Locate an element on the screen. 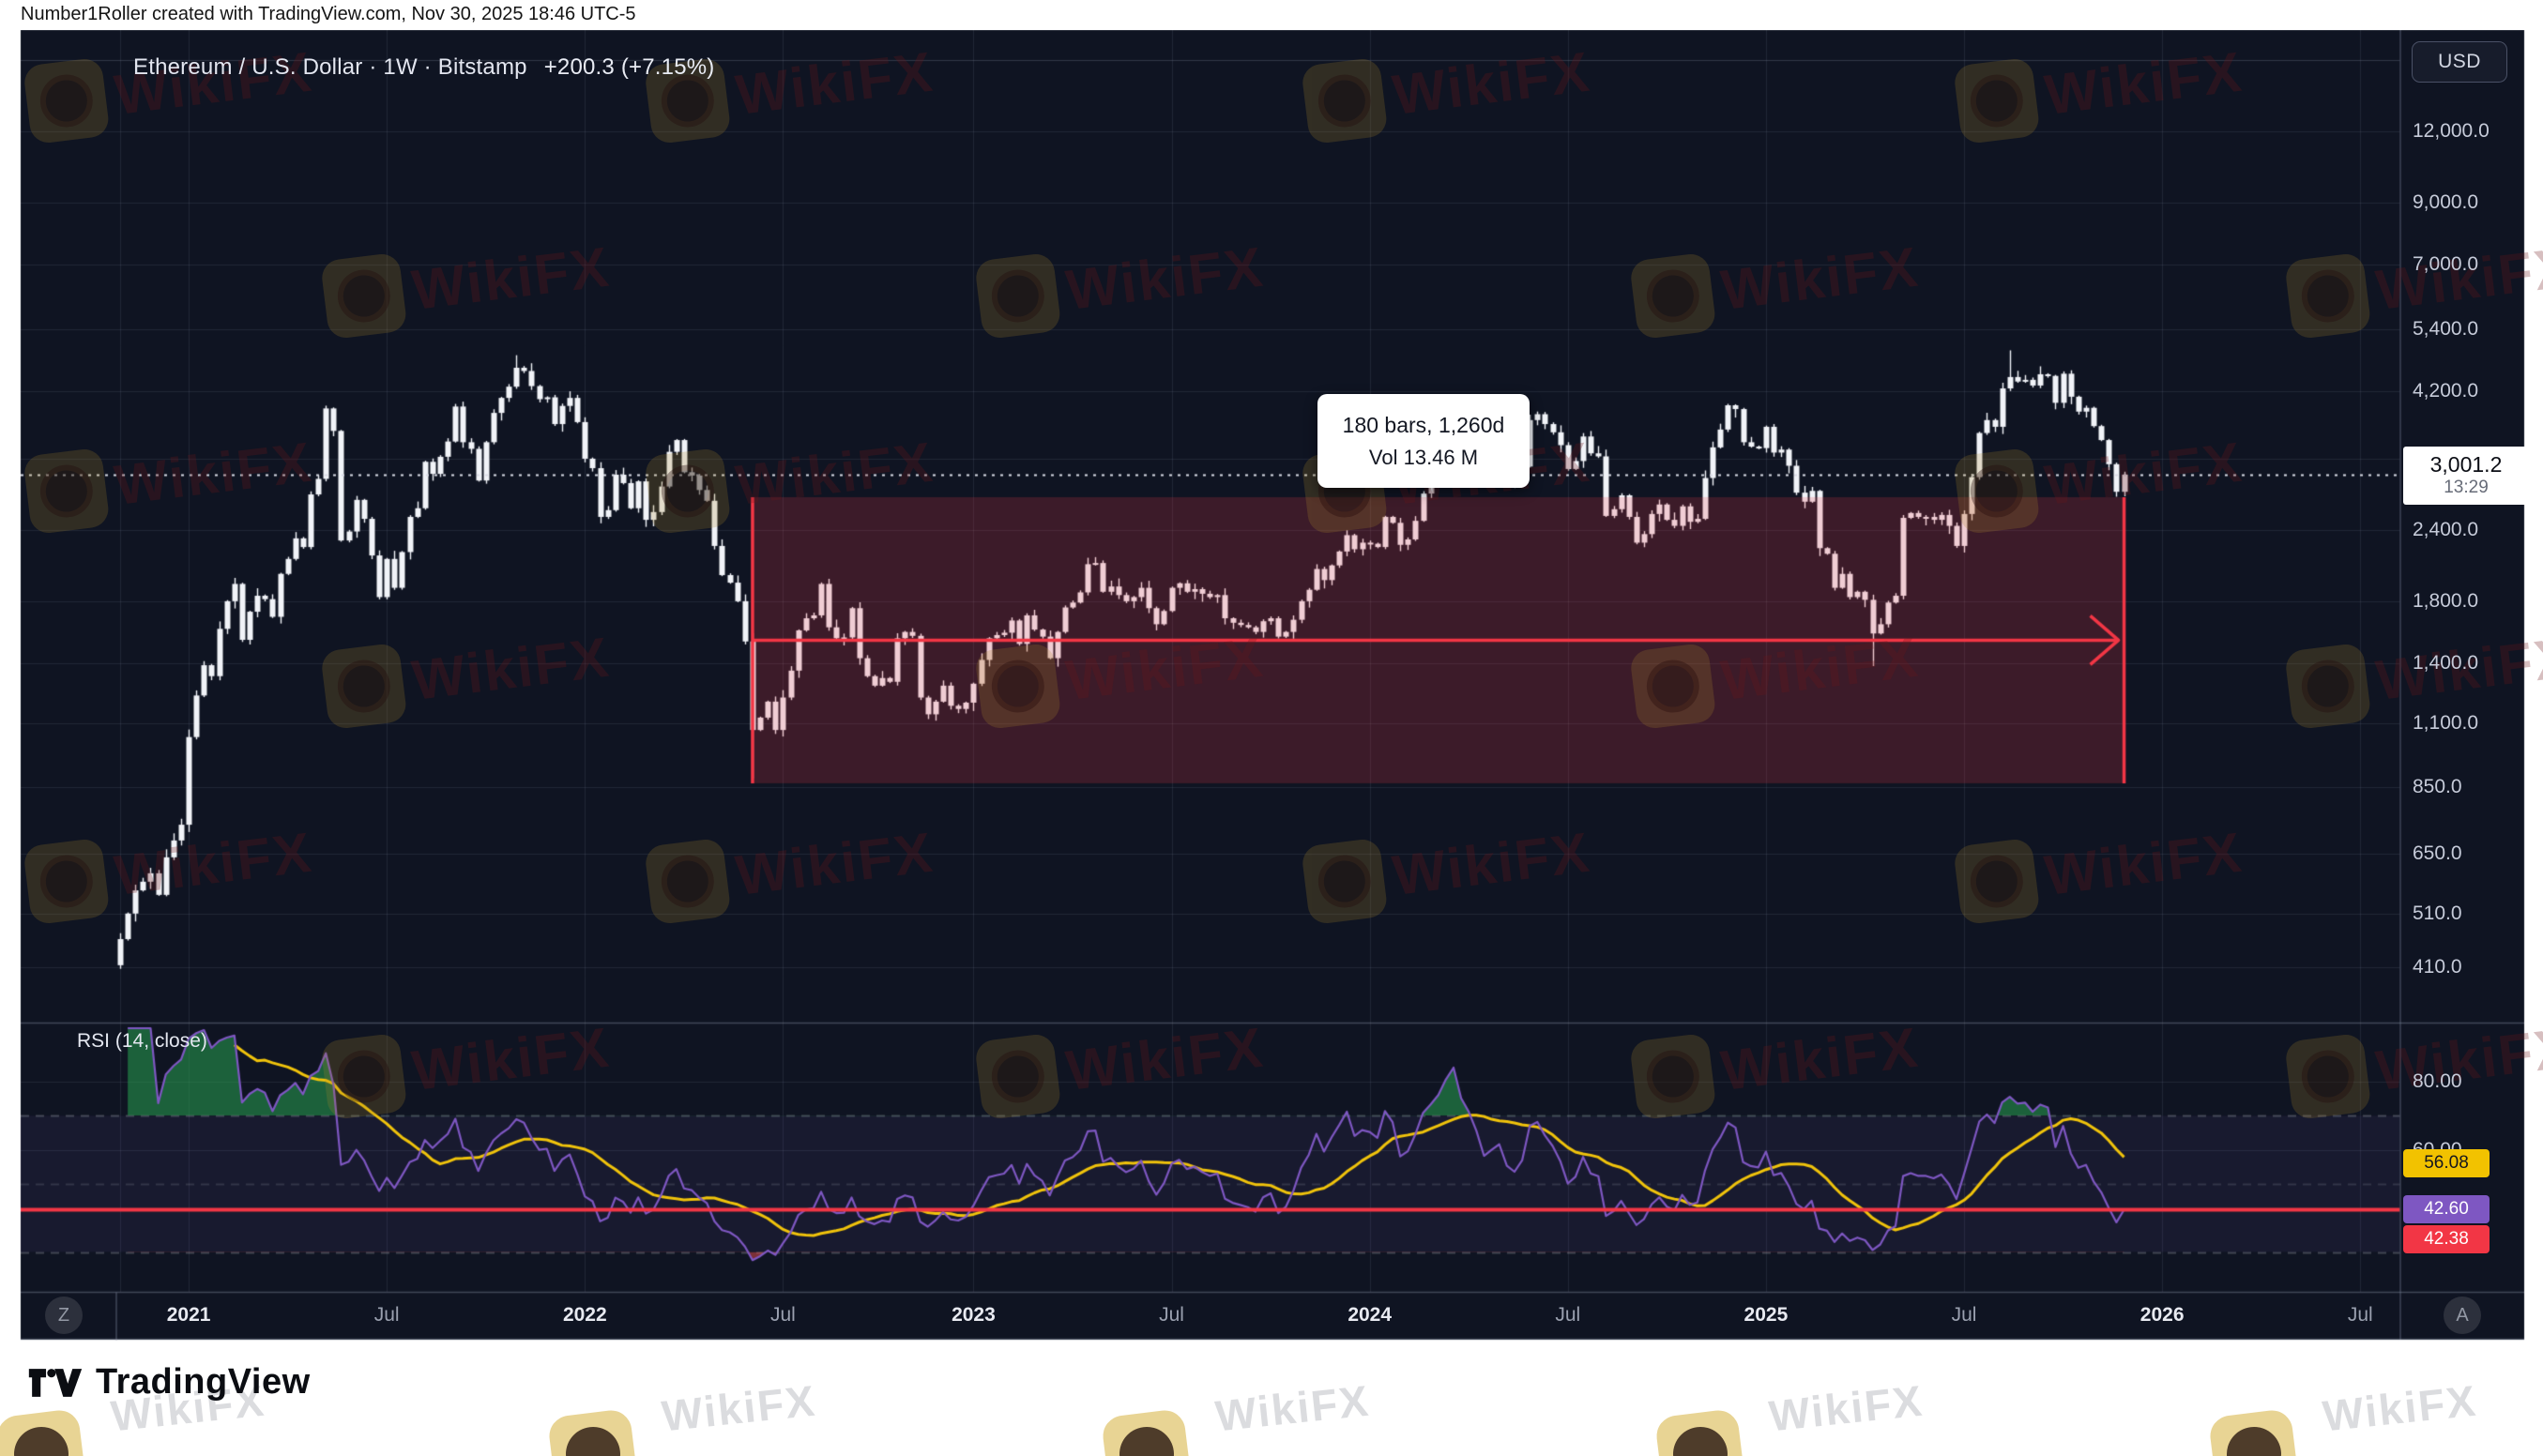  price-tick-label: 9,000.0 is located at coordinates (2446, 201).